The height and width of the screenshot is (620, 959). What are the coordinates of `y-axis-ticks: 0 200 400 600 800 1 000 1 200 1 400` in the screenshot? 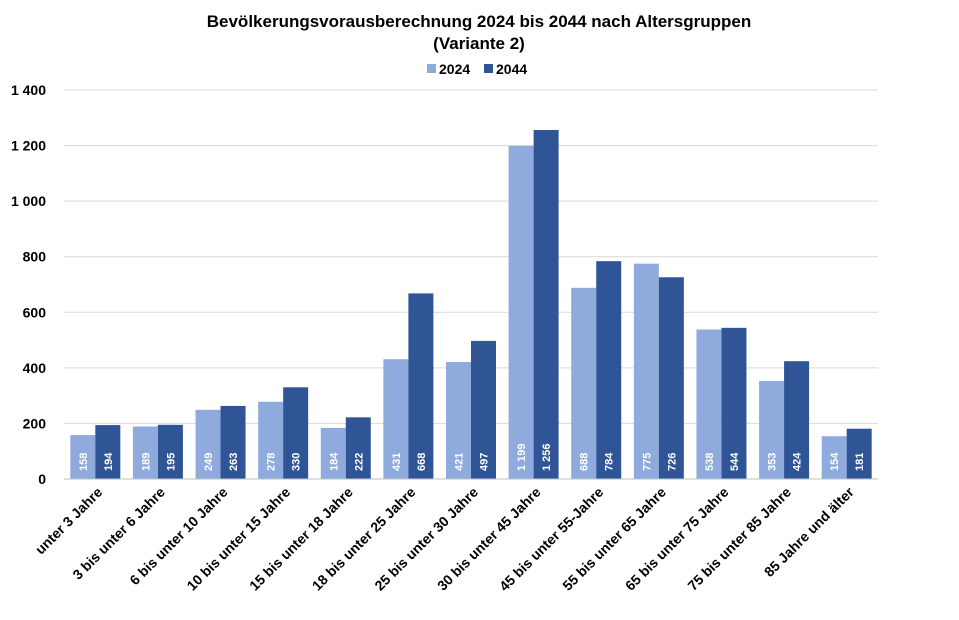 It's located at (28, 284).